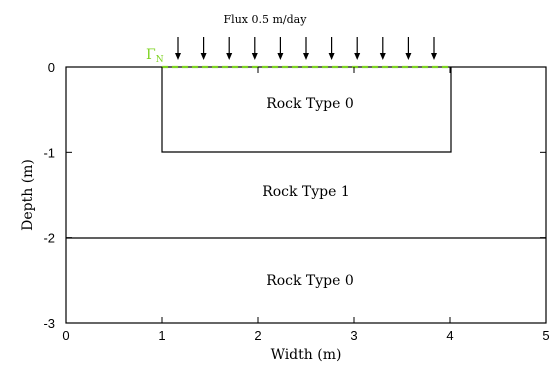 This screenshot has height=373, width=556. I want to click on region-label-bottom: Rock Type 0, so click(310, 281).